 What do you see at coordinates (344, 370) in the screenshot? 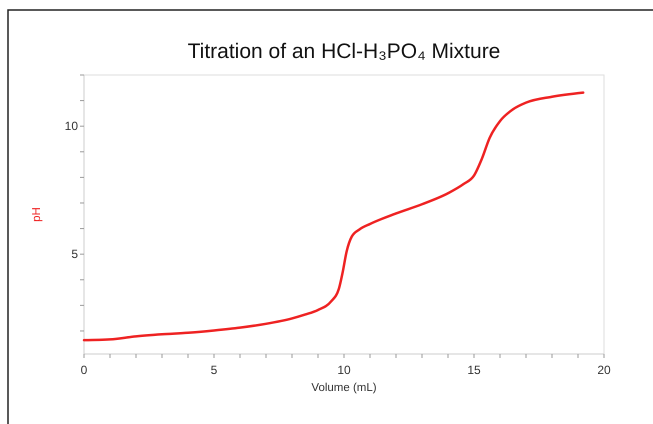
I see `x-tick-label: 10` at bounding box center [344, 370].